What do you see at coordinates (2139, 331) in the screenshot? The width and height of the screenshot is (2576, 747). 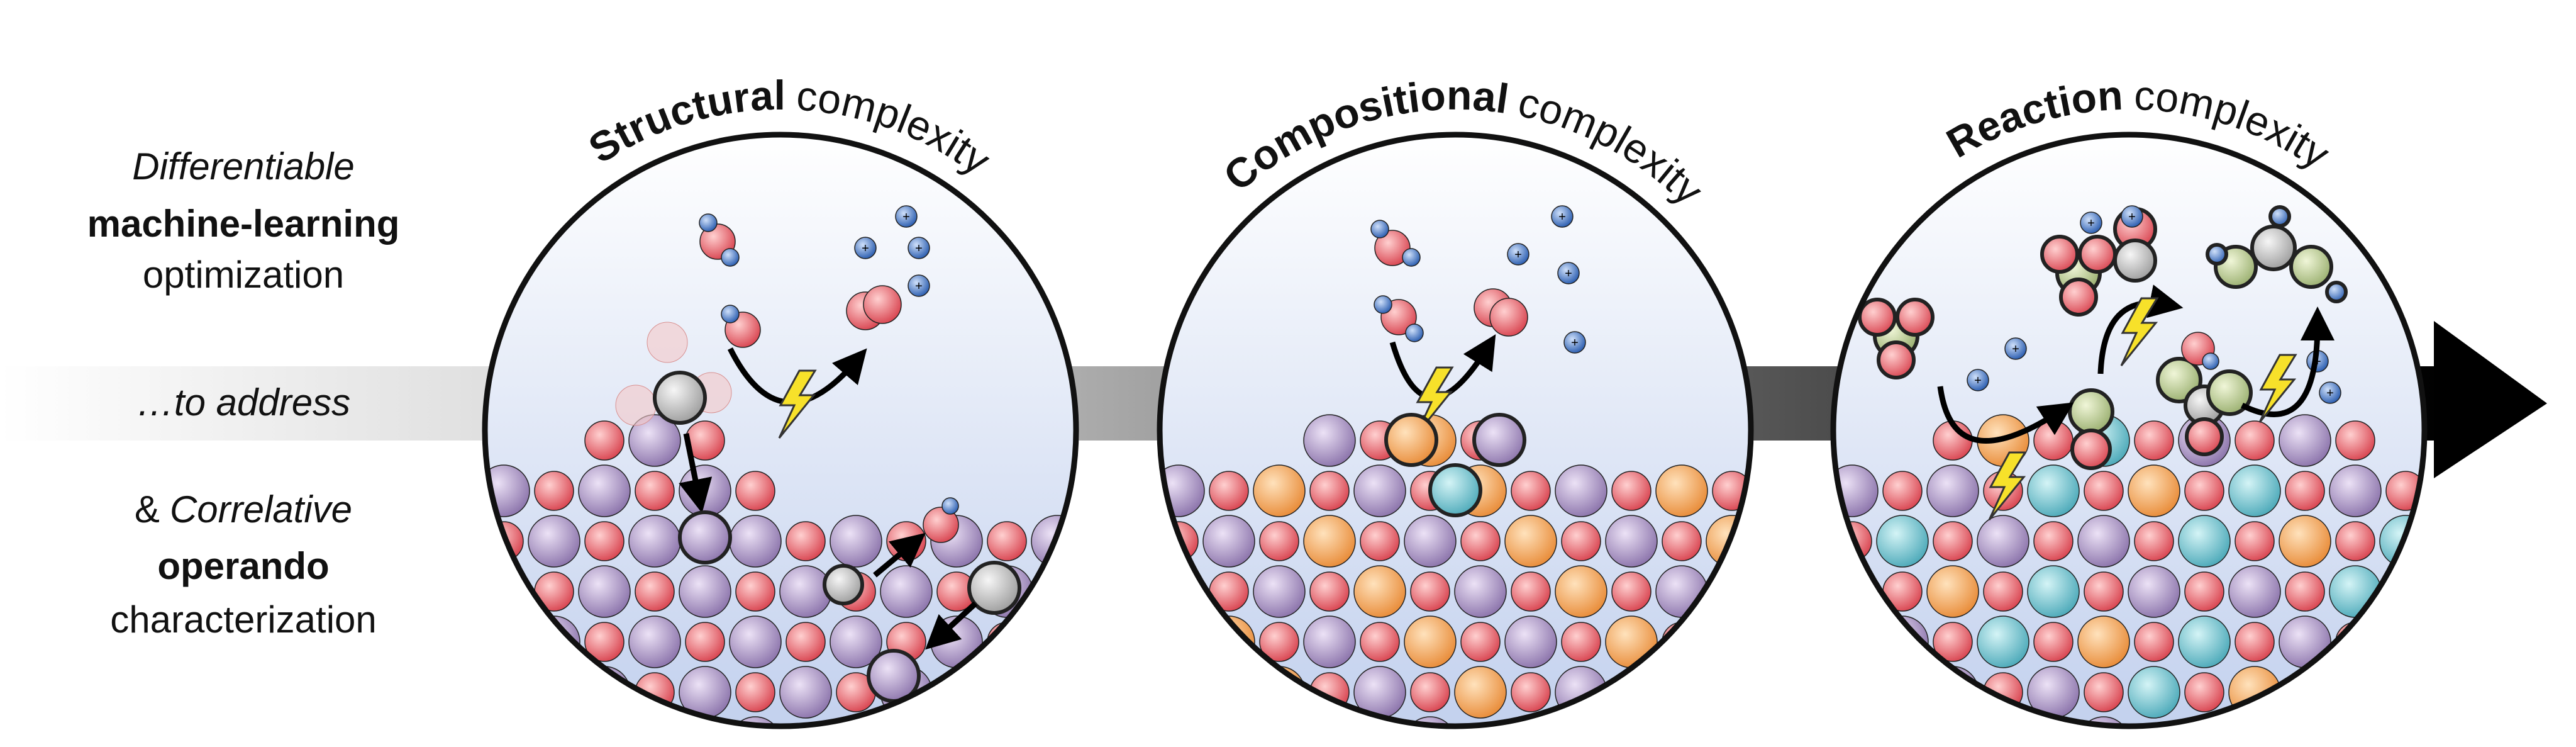 I see `lightning` at bounding box center [2139, 331].